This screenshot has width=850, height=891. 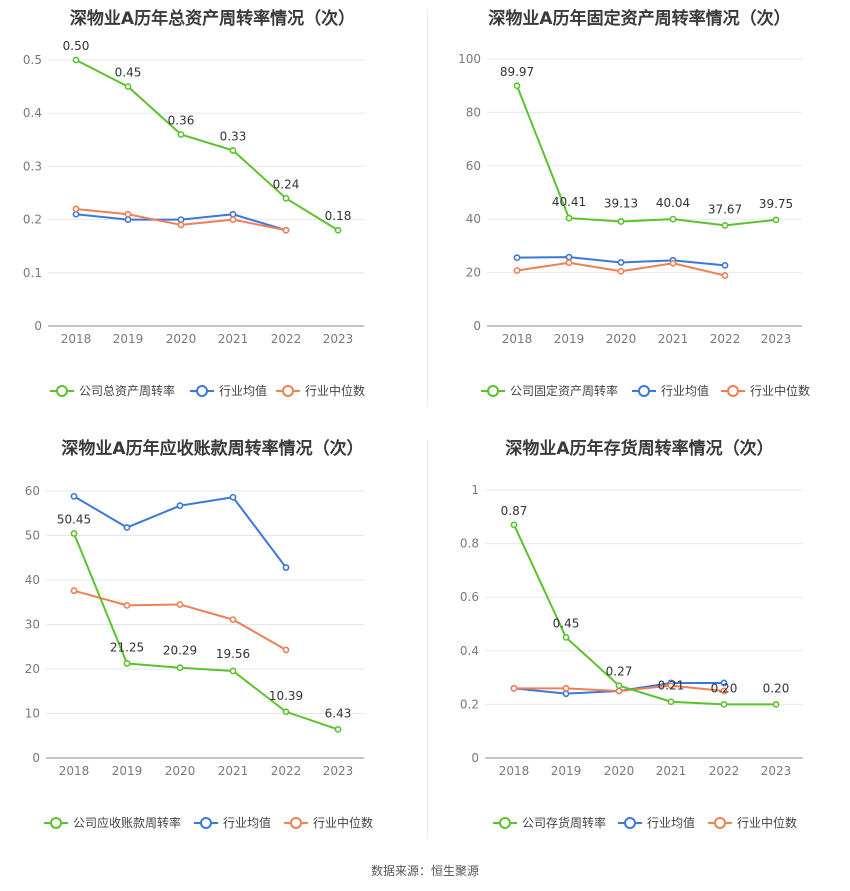 I want to click on legend-item: 公司应收账款周转率, so click(x=112, y=822).